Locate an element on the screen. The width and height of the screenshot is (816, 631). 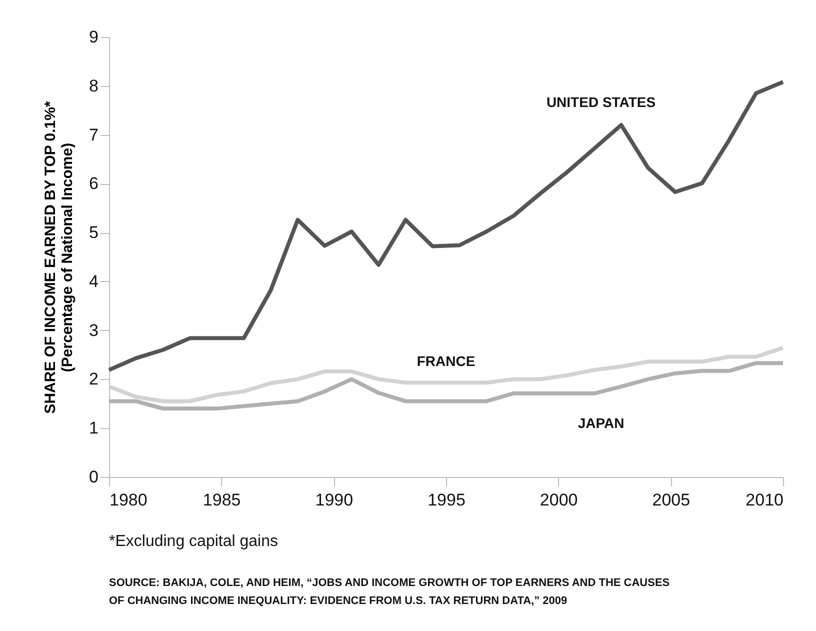
x-tick-label: 2005 is located at coordinates (671, 500).